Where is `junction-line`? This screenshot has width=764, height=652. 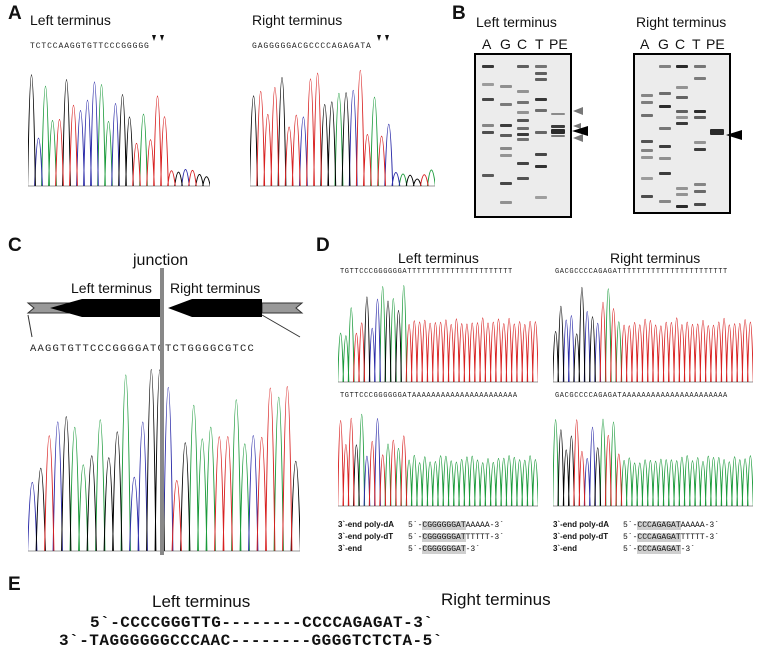
junction-line is located at coordinates (162, 411).